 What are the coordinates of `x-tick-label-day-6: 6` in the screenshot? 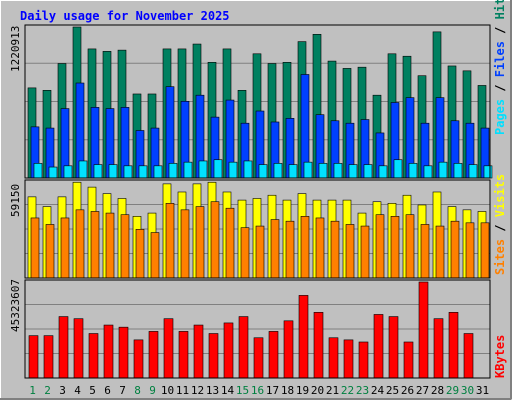 It's located at (107, 390).